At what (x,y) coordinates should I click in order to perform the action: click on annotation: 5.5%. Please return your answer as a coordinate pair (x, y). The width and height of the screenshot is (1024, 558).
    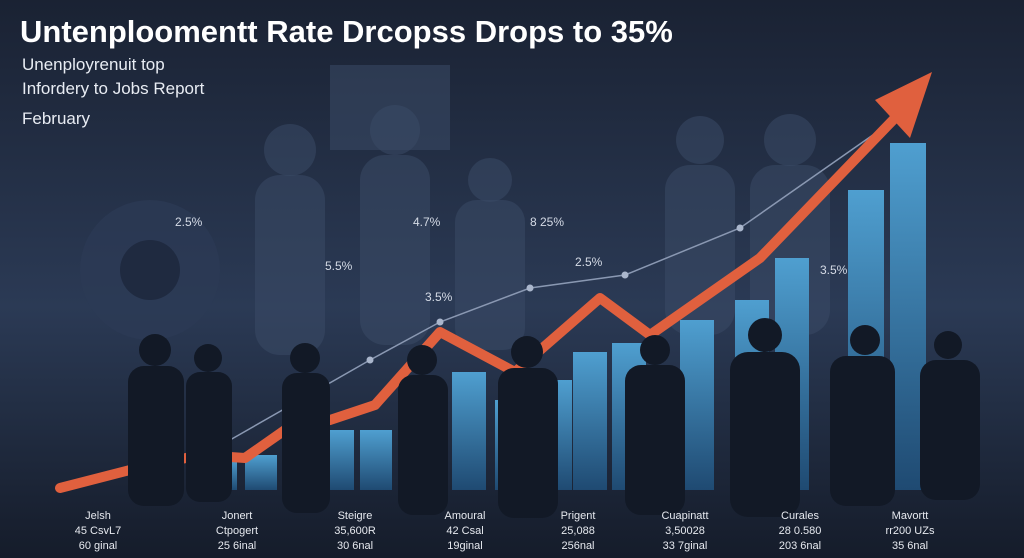
    Looking at the image, I should click on (339, 266).